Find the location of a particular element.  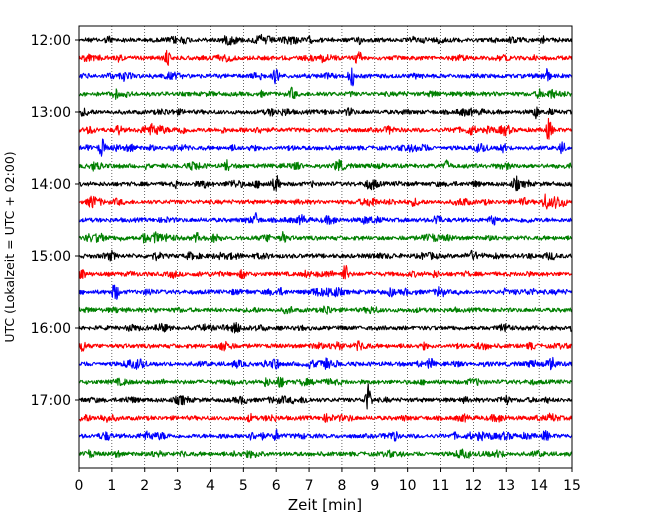

trace-17:00 is located at coordinates (325, 396).